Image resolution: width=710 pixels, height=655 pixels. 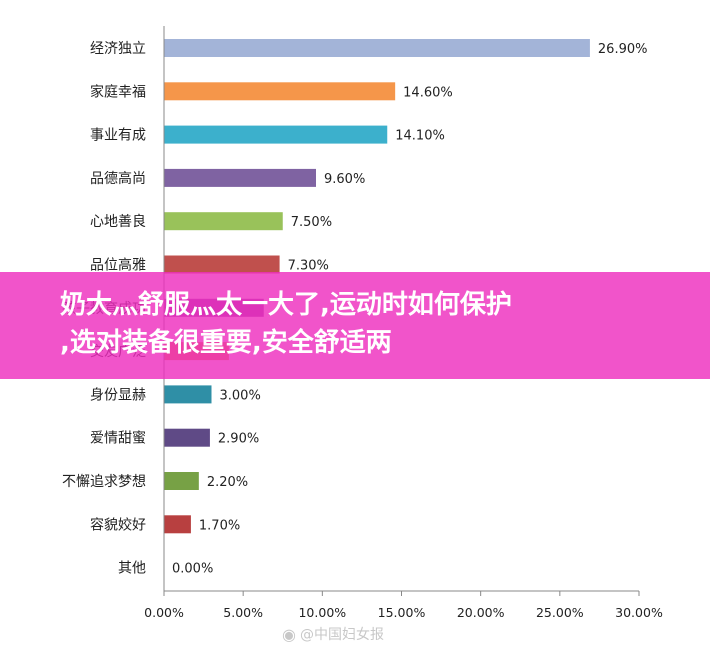 I want to click on weibo-icon: ◉, so click(x=289, y=634).